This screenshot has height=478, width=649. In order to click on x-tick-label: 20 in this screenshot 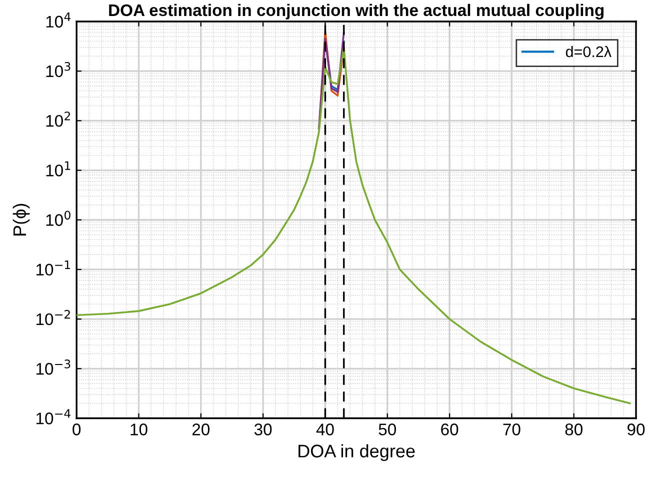, I will do `click(201, 430)`.